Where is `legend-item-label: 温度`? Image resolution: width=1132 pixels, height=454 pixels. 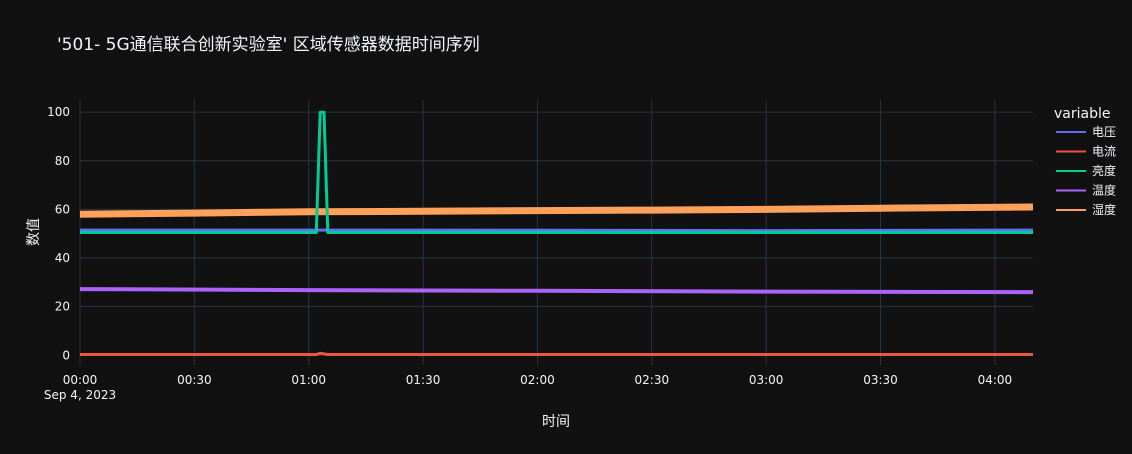 legend-item-label: 温度 is located at coordinates (1104, 190).